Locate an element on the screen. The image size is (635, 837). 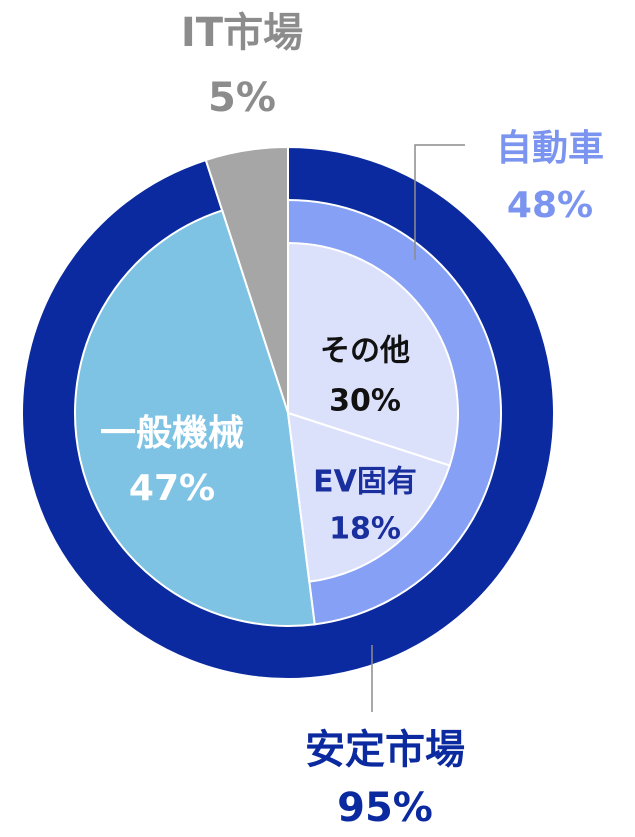
segment-name: その他 is located at coordinates (365, 351).